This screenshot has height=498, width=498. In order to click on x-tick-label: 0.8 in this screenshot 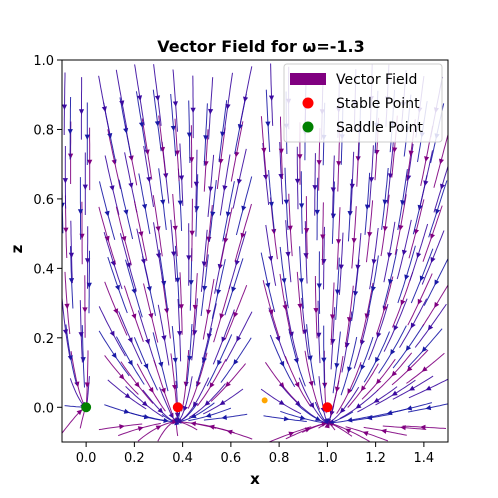, I will do `click(279, 458)`.